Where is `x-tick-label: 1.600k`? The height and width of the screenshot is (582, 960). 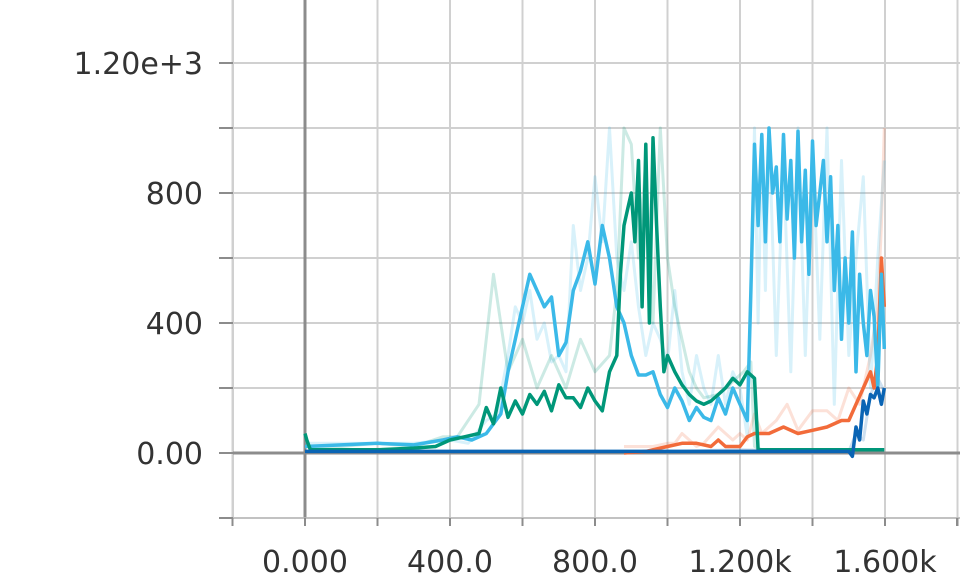 x-tick-label: 1.600k is located at coordinates (885, 562).